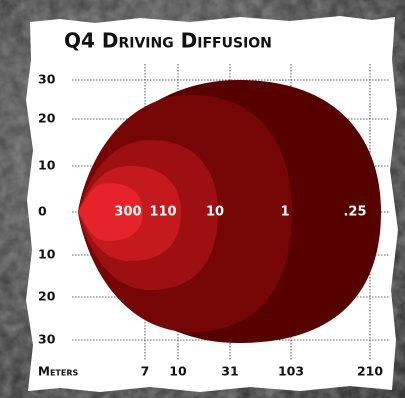  What do you see at coordinates (162, 212) in the screenshot?
I see `zone-label: 110` at bounding box center [162, 212].